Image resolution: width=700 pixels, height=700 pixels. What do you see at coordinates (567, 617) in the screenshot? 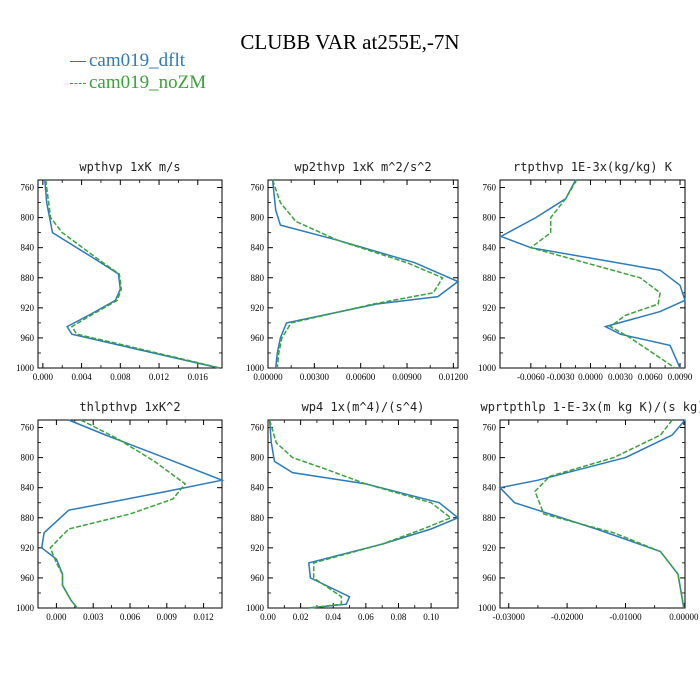
I see `x-tick-label: -0.02000` at bounding box center [567, 617].